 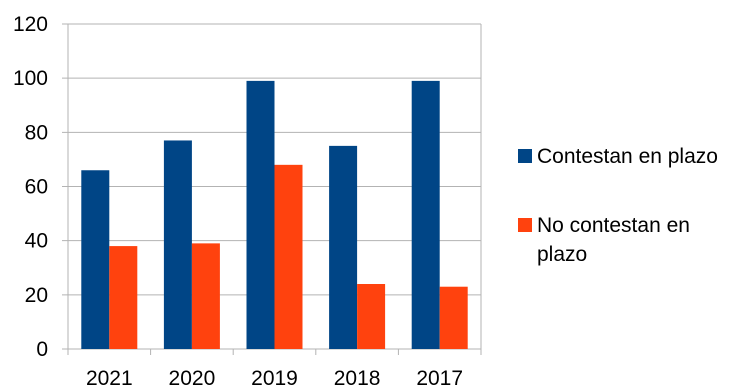 What do you see at coordinates (109, 378) in the screenshot?
I see `x-tick-label: 2021` at bounding box center [109, 378].